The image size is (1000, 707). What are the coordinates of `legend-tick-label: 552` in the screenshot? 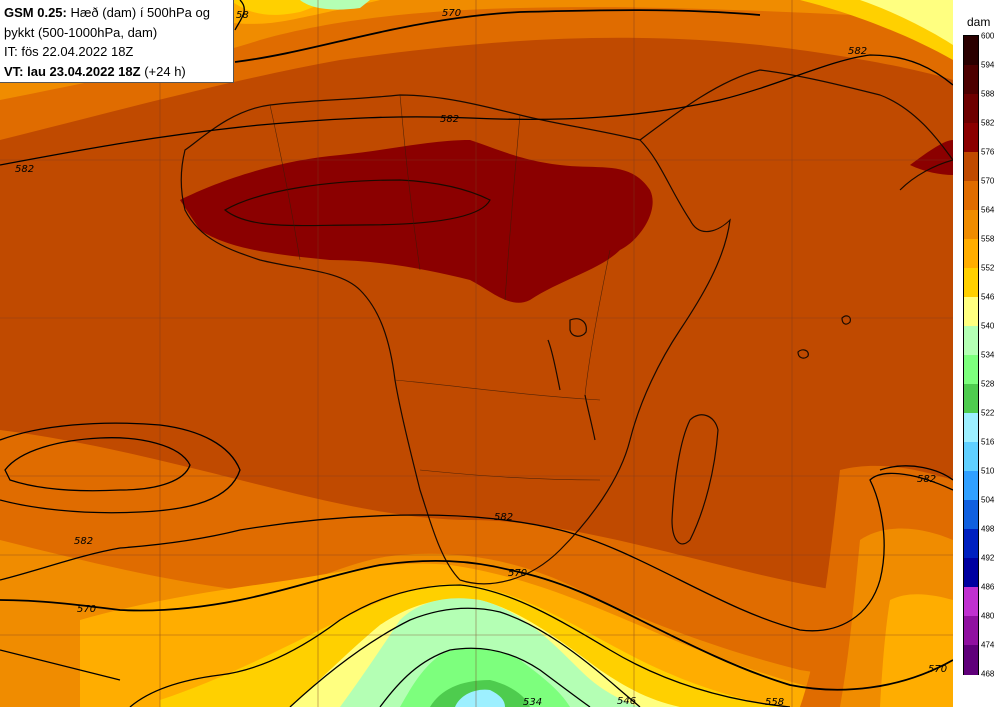 It's located at (988, 268).